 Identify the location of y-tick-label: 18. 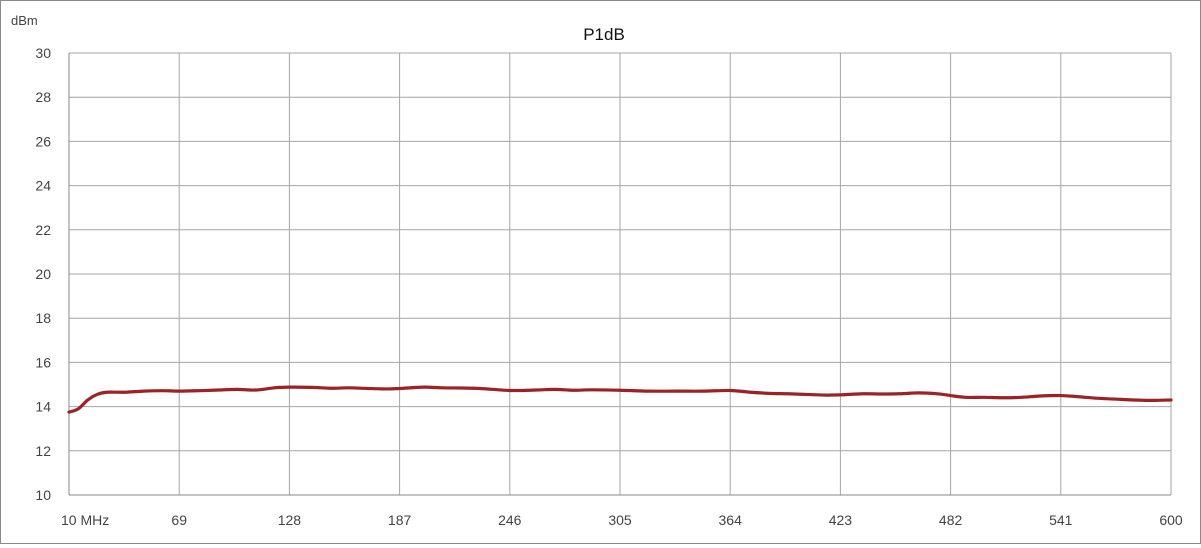
(43, 318).